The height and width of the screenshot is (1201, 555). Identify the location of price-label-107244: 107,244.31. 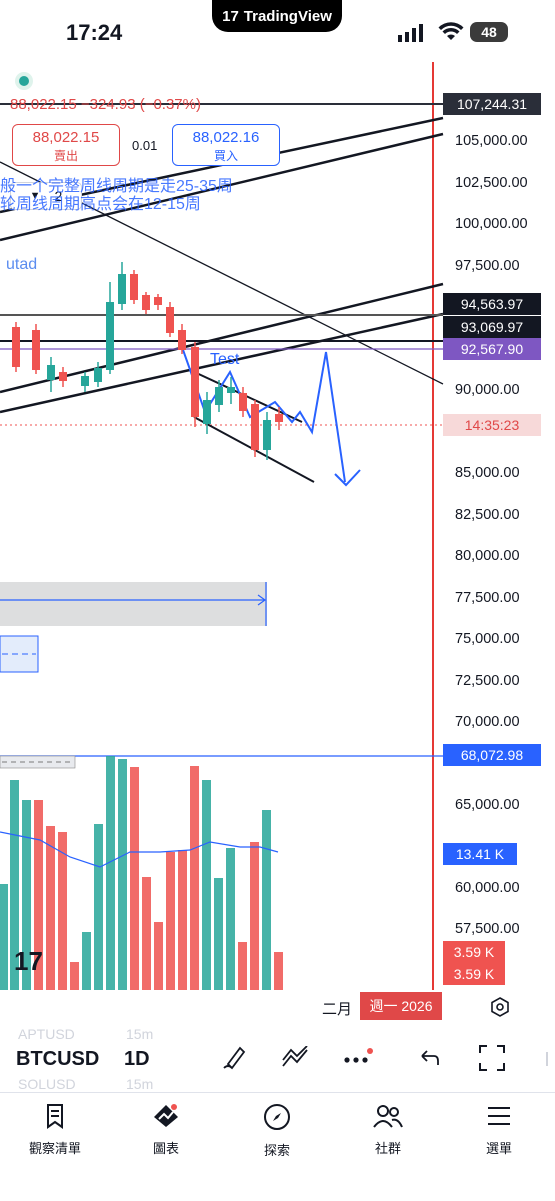
(492, 104).